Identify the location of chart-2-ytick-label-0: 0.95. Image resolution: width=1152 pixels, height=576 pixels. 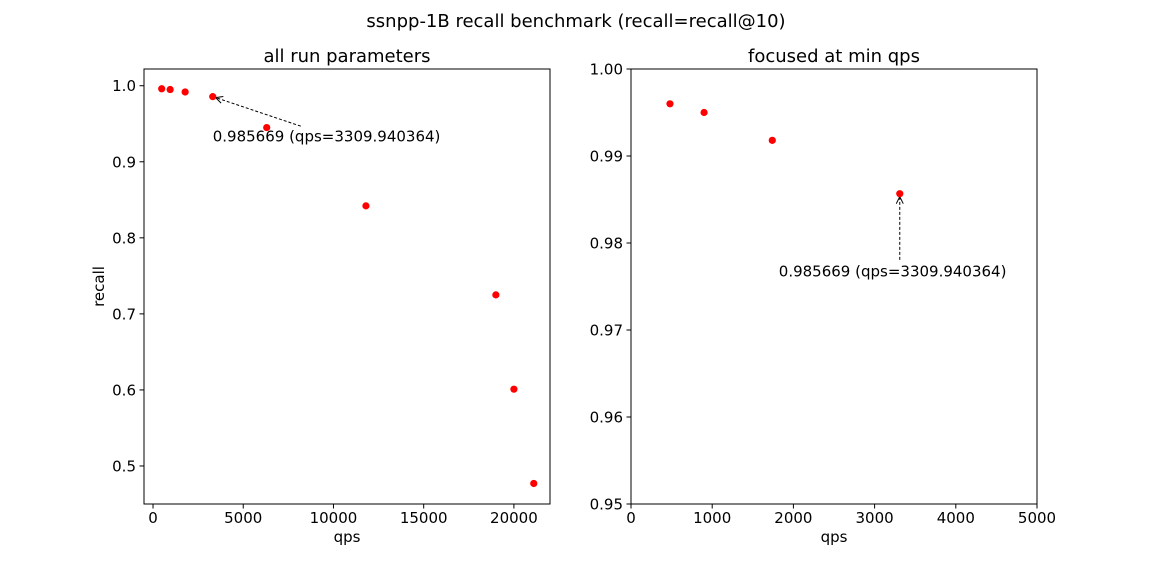
(606, 505).